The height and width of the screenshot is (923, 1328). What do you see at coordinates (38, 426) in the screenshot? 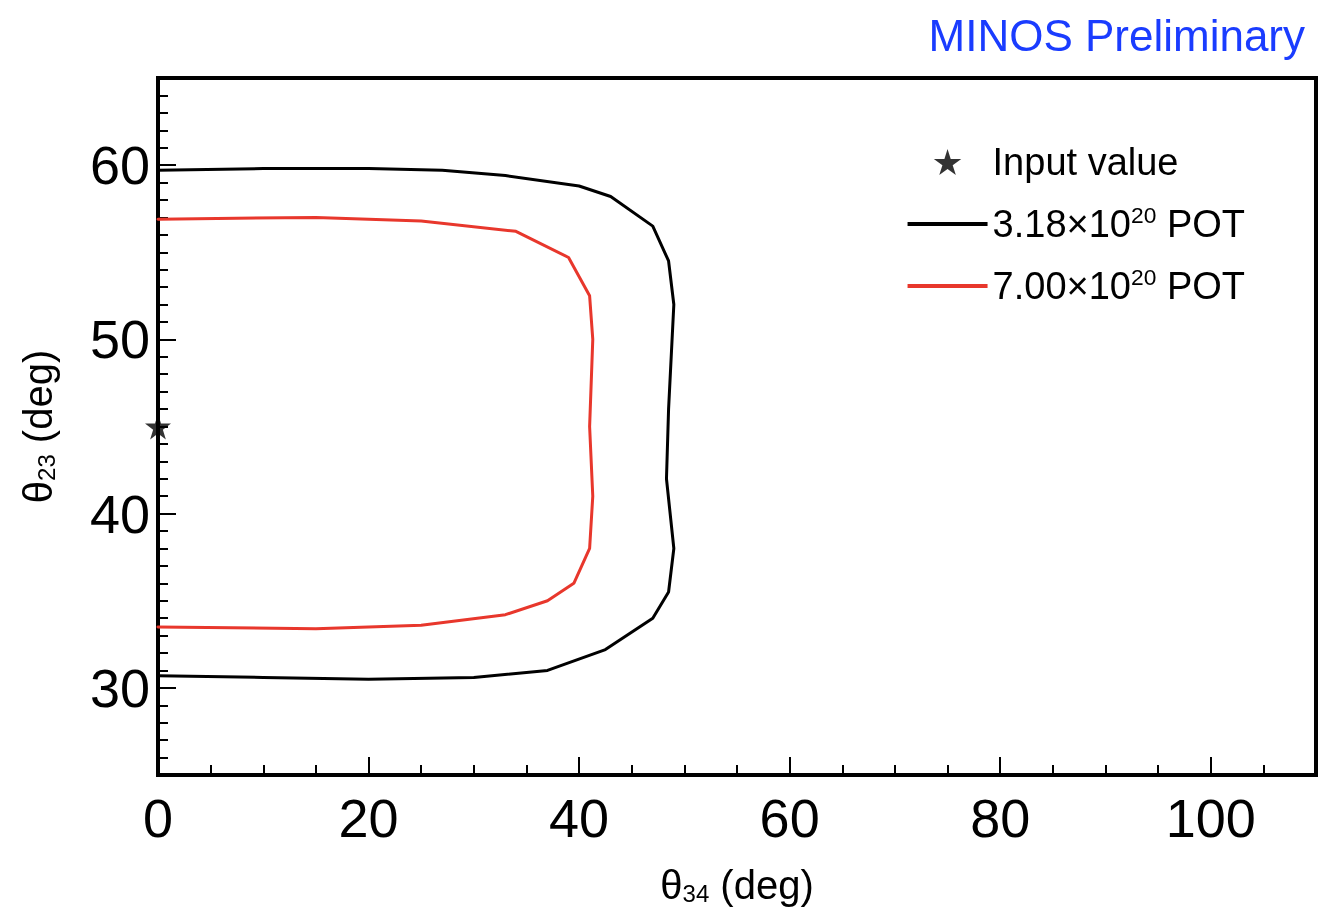
I see `y-axis-title: θ23 (deg)` at bounding box center [38, 426].